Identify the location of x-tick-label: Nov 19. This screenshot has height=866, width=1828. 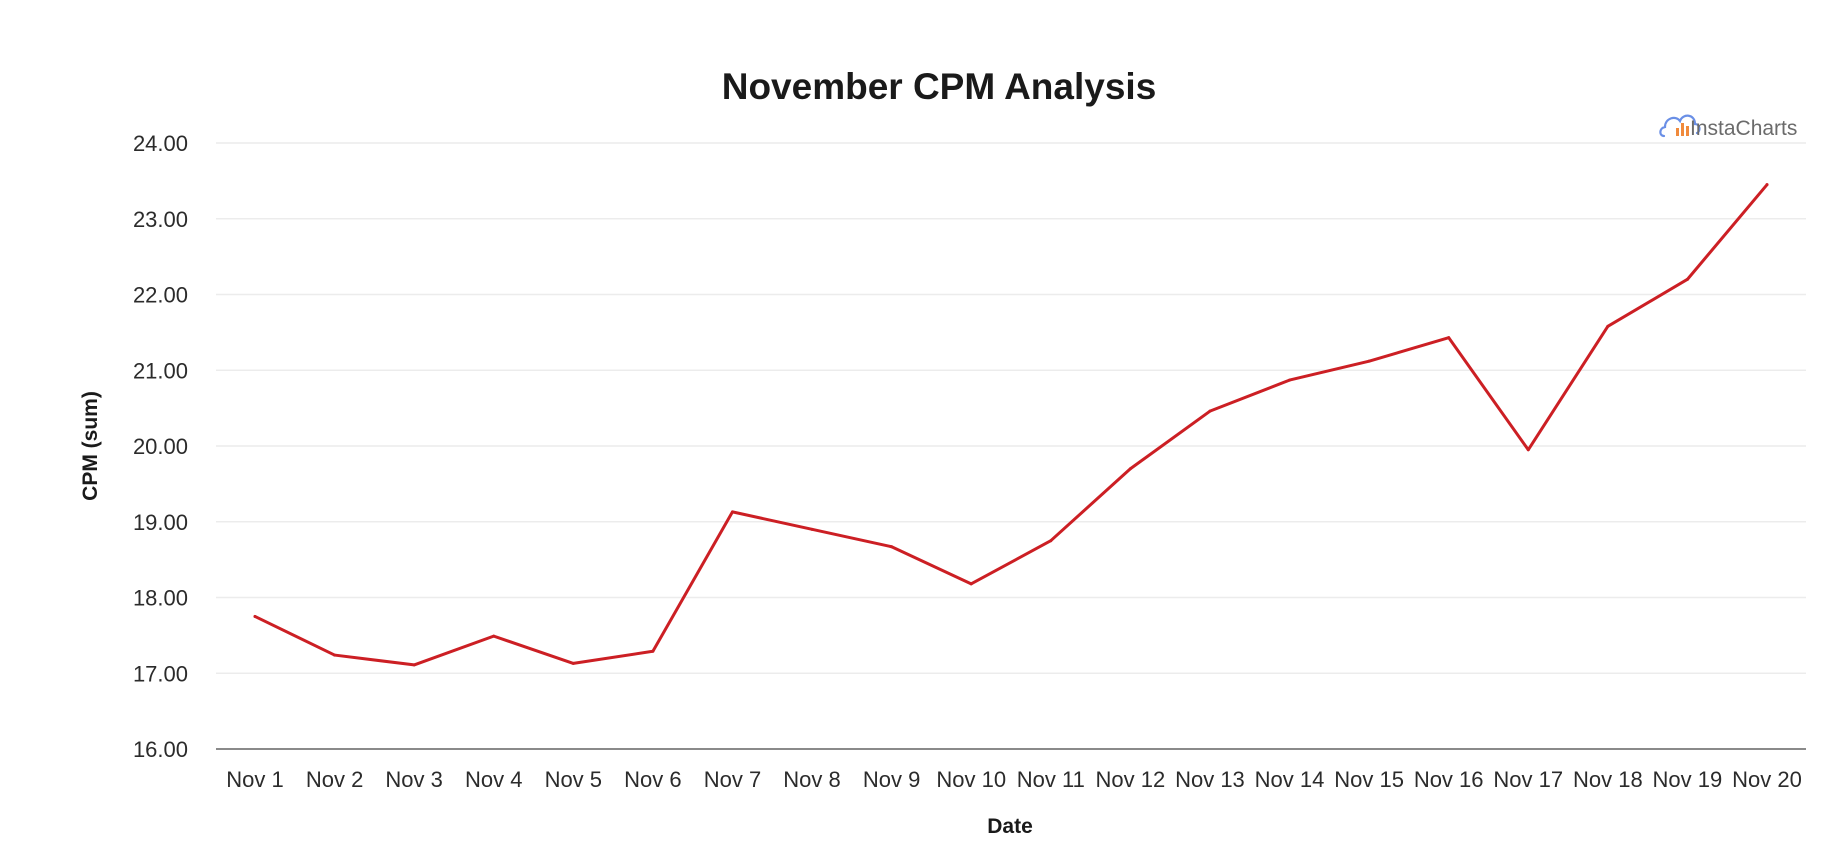
(1688, 779).